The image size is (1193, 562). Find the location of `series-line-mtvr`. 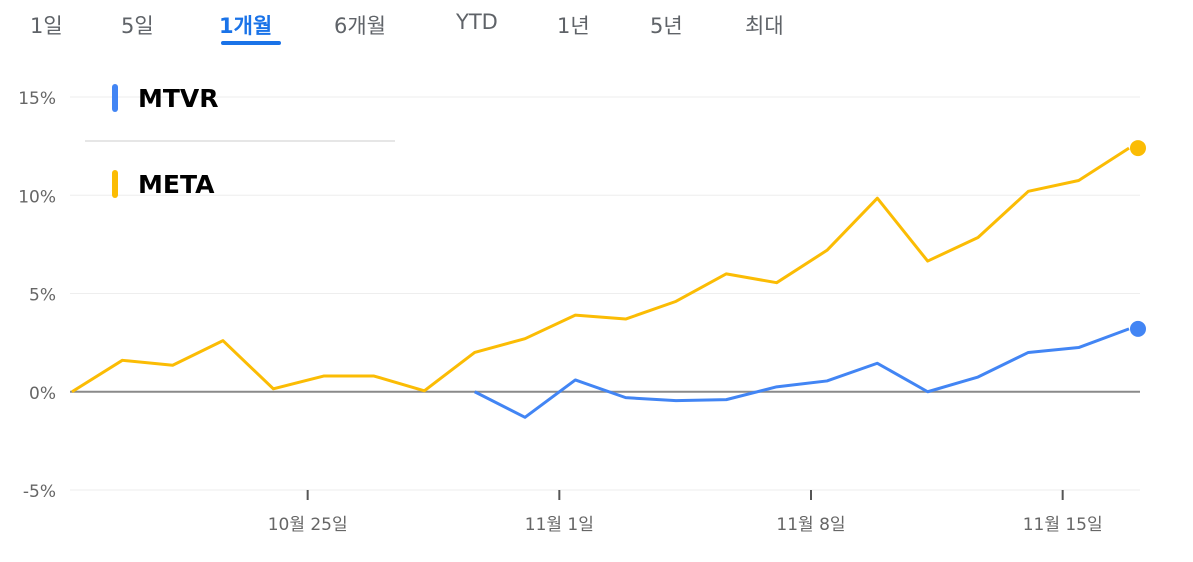

series-line-mtvr is located at coordinates (801, 373).